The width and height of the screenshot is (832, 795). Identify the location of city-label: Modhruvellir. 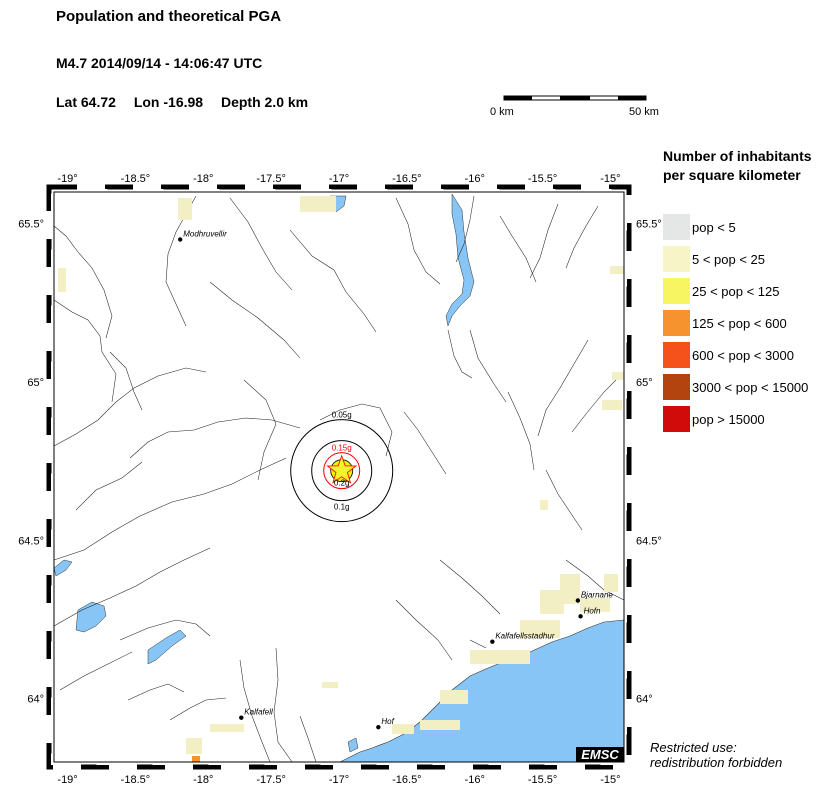
(205, 234).